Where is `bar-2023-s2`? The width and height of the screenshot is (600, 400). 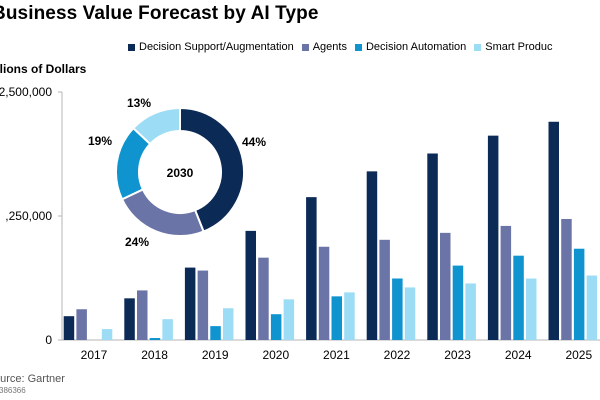
bar-2023-s2 is located at coordinates (458, 302).